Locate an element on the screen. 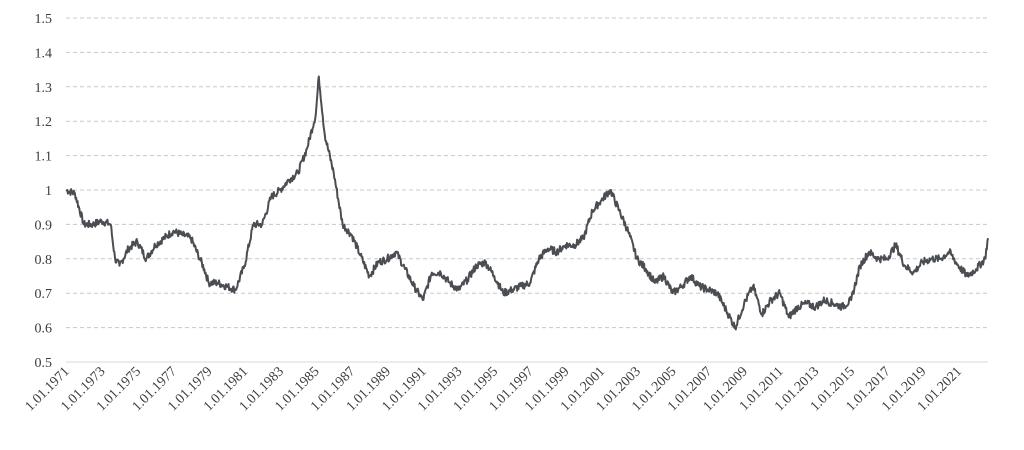 The height and width of the screenshot is (450, 1024). y-tick-label: 0.6 is located at coordinates (44, 329).